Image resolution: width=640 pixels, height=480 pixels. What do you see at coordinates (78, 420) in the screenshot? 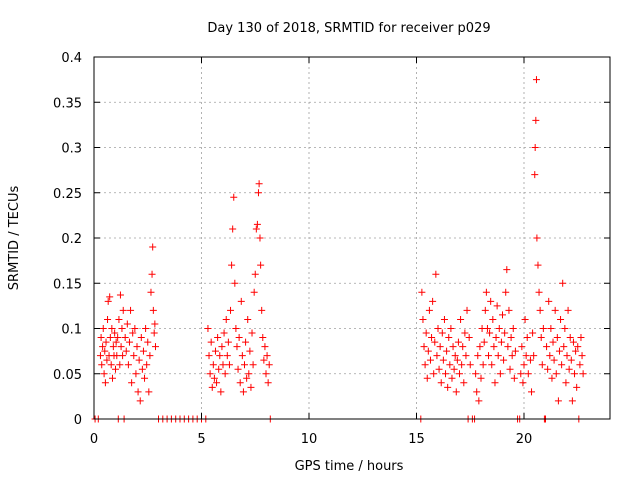
I see `y-tick-label: 0` at bounding box center [78, 420].